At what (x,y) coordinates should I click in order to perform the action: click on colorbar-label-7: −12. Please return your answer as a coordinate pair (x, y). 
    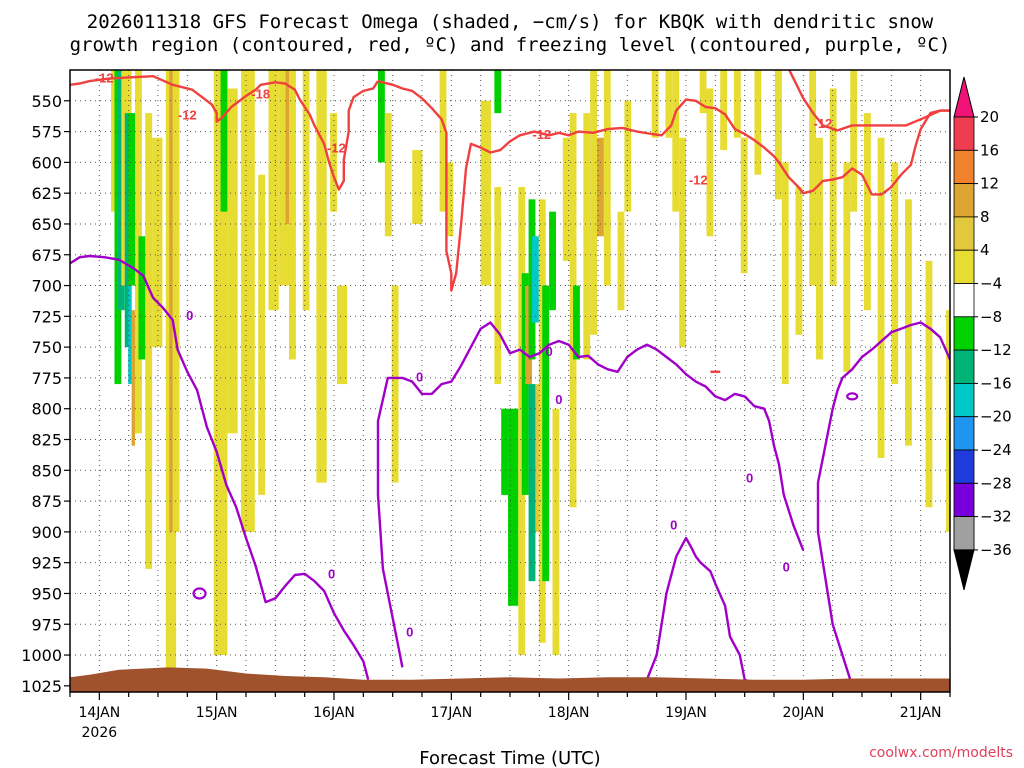
    Looking at the image, I should click on (996, 350).